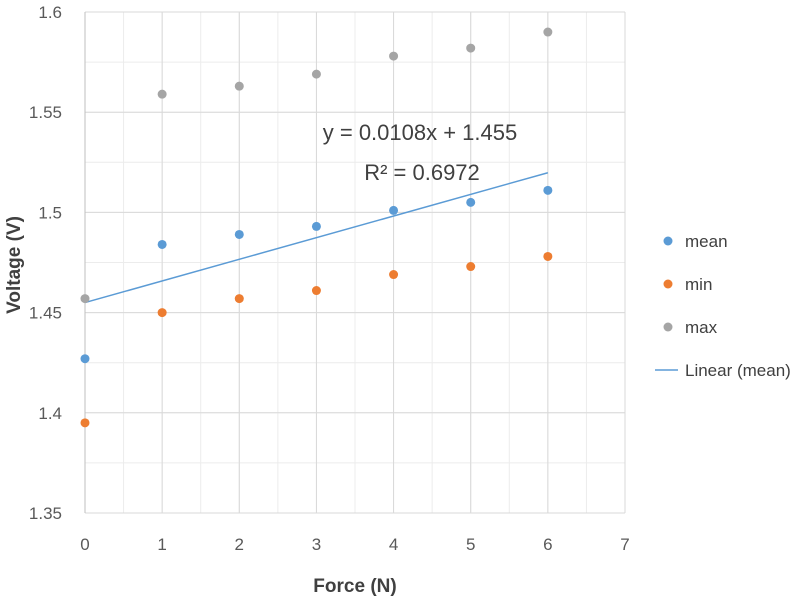 The image size is (800, 600). I want to click on x-tick-label: 4, so click(393, 544).